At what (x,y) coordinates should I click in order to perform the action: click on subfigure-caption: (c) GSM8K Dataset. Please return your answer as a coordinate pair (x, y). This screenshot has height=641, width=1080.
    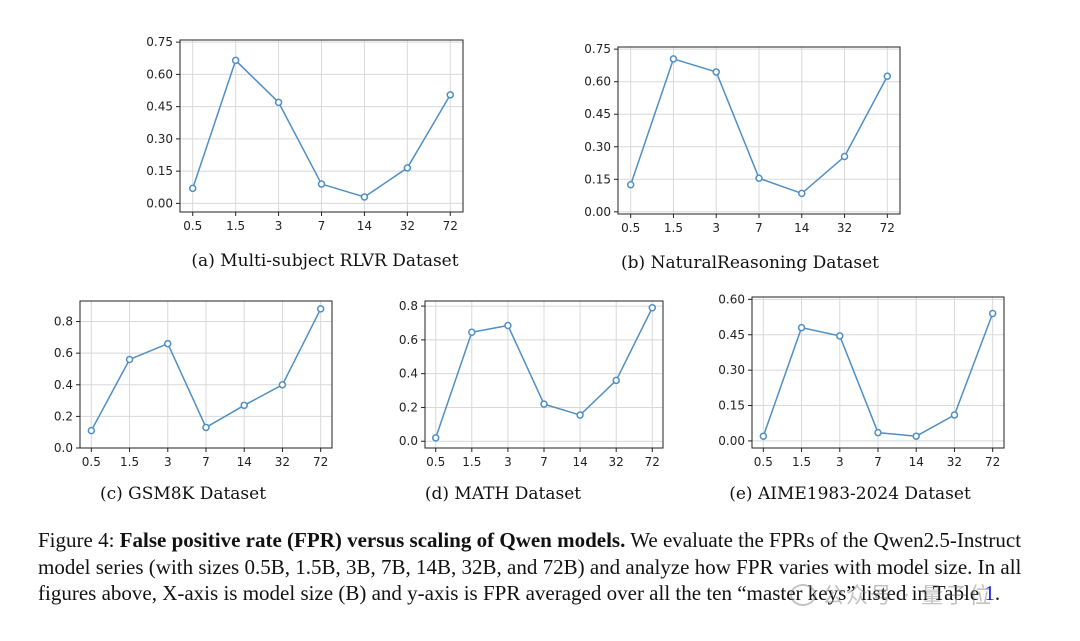
    Looking at the image, I should click on (183, 494).